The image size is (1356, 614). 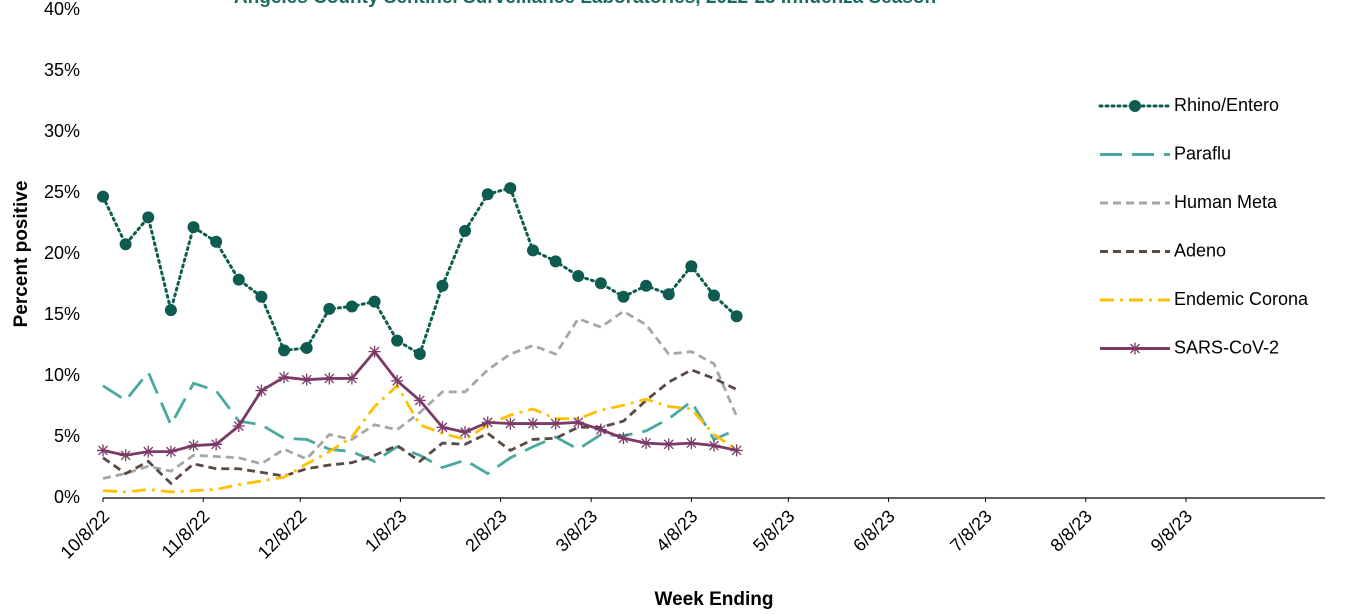 I want to click on legend-label: Paraflu, so click(x=1202, y=153).